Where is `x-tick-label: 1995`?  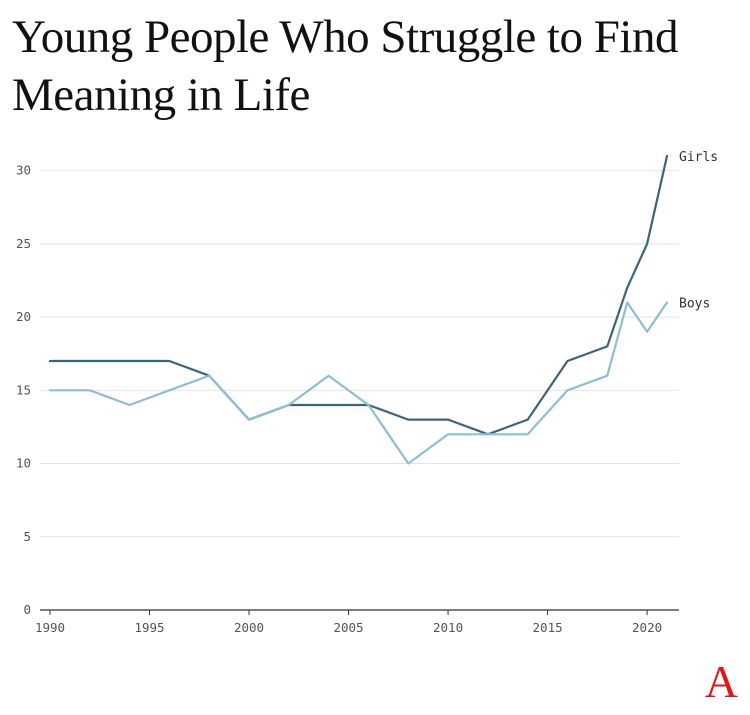
x-tick-label: 1995 is located at coordinates (149, 627).